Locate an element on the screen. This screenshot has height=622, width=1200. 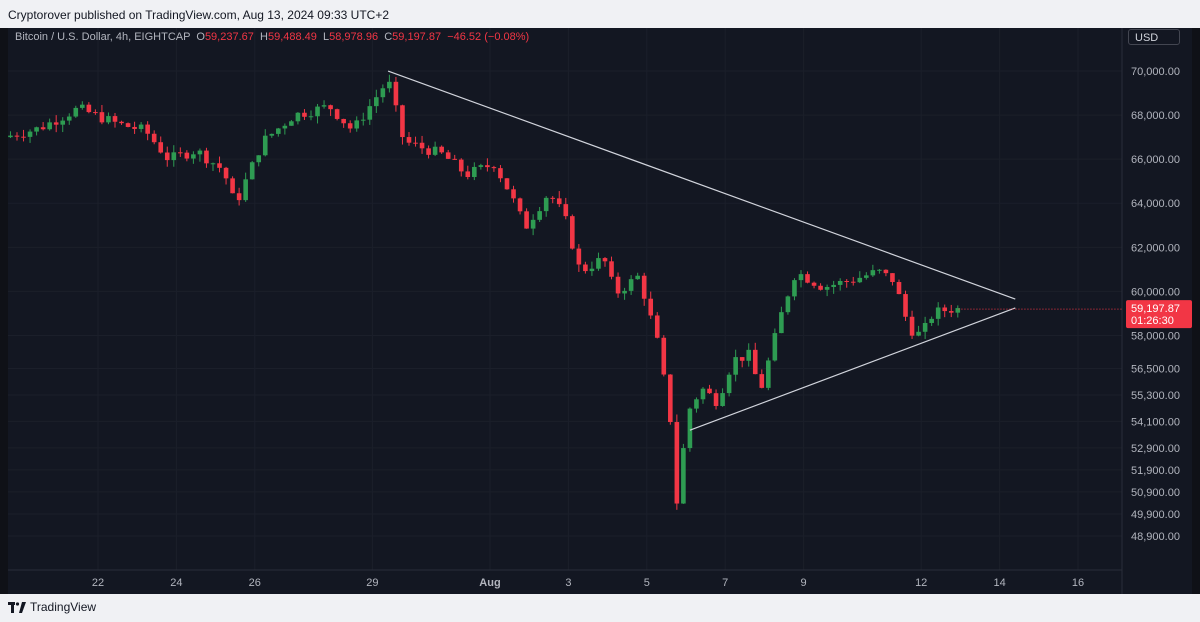
publish-bar is located at coordinates (600, 14).